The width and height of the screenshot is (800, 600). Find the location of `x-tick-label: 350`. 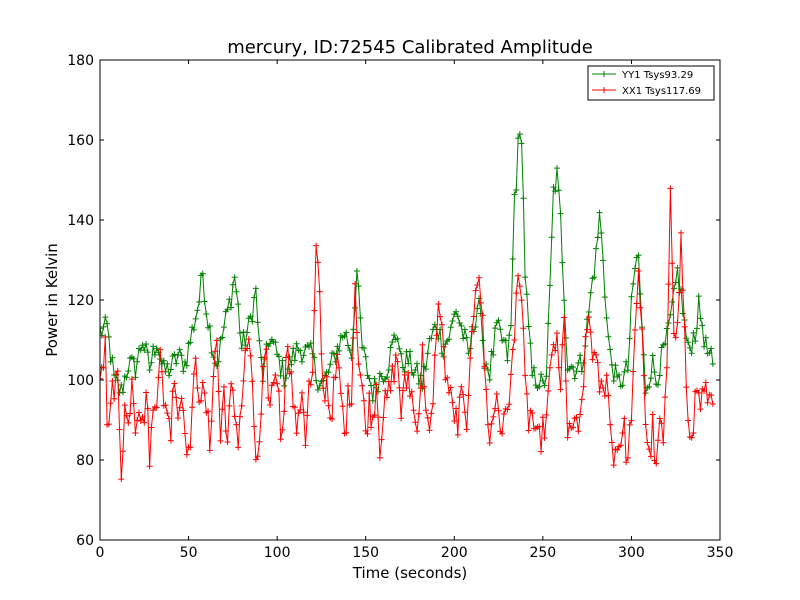

x-tick-label: 350 is located at coordinates (720, 553).